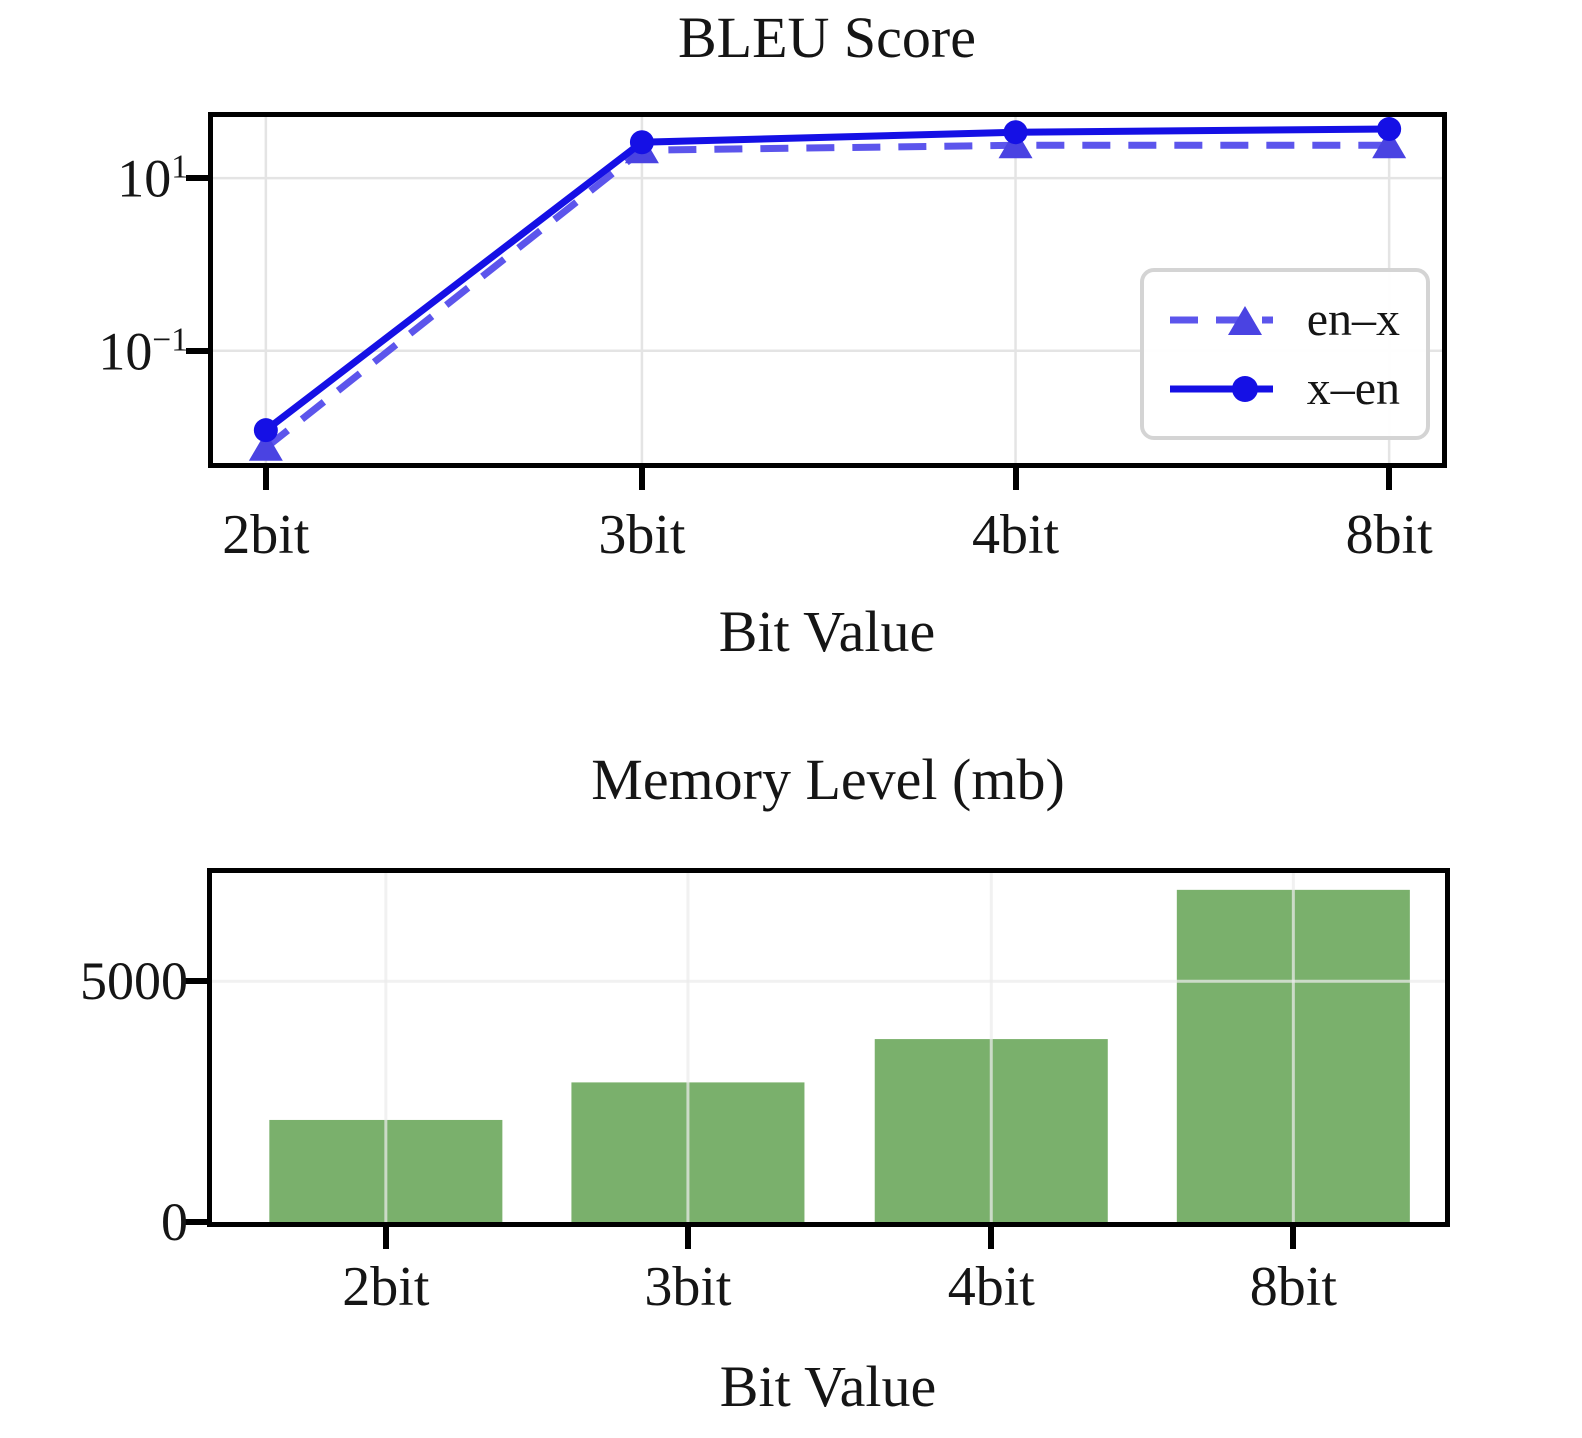 The height and width of the screenshot is (1438, 1582). I want to click on legend-label: en–x, so click(1353, 319).